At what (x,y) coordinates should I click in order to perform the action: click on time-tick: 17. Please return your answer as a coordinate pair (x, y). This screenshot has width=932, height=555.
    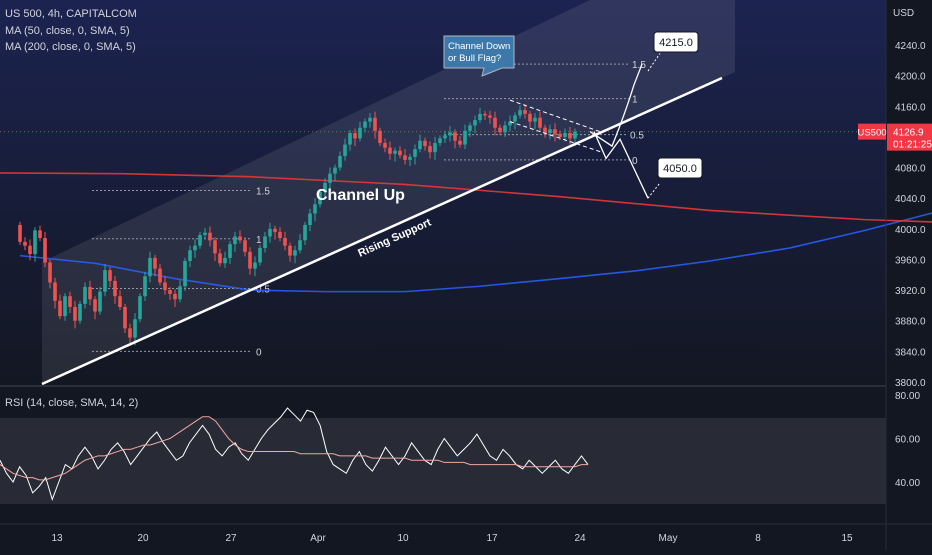
    Looking at the image, I should click on (492, 538).